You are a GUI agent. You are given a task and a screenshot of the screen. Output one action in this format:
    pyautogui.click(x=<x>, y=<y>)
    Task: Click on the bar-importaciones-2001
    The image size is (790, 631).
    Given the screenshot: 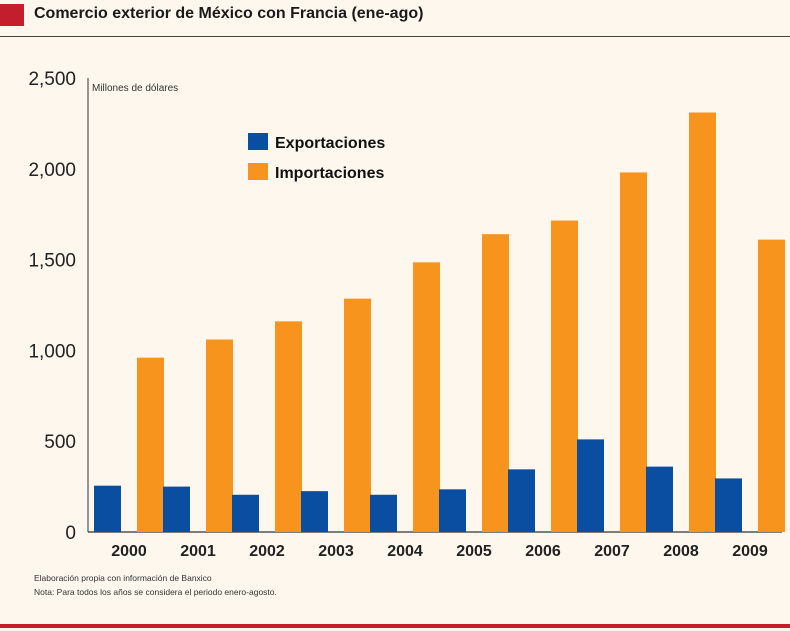 What is the action you would take?
    pyautogui.click(x=219, y=435)
    